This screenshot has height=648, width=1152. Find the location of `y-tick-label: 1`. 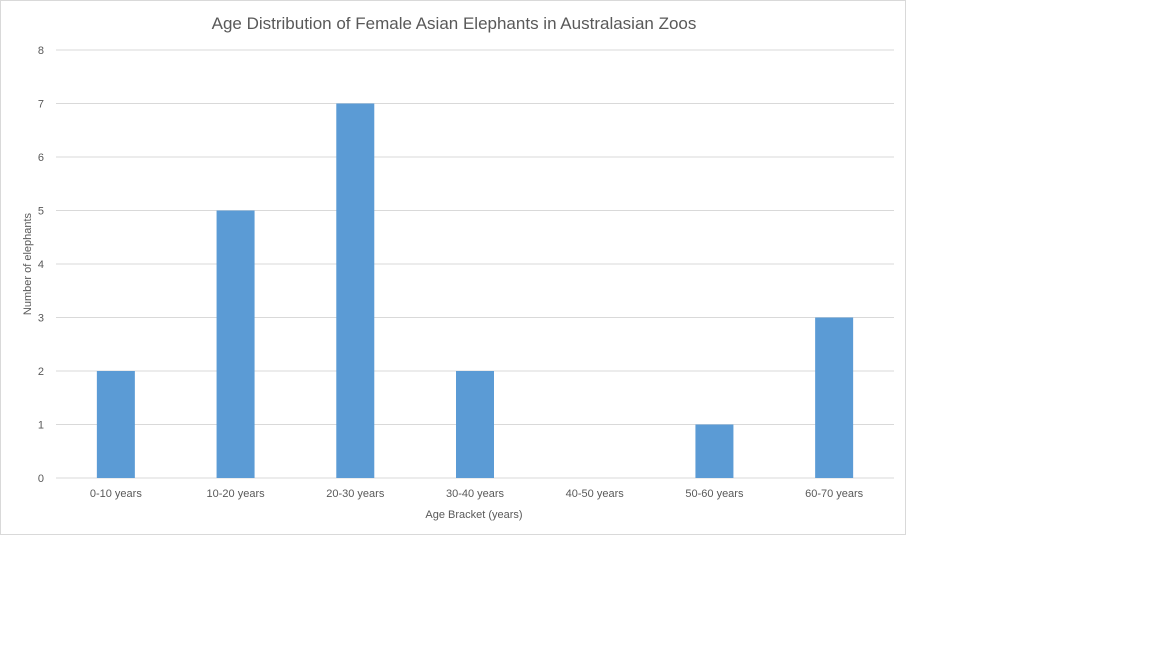

y-tick-label: 1 is located at coordinates (41, 426).